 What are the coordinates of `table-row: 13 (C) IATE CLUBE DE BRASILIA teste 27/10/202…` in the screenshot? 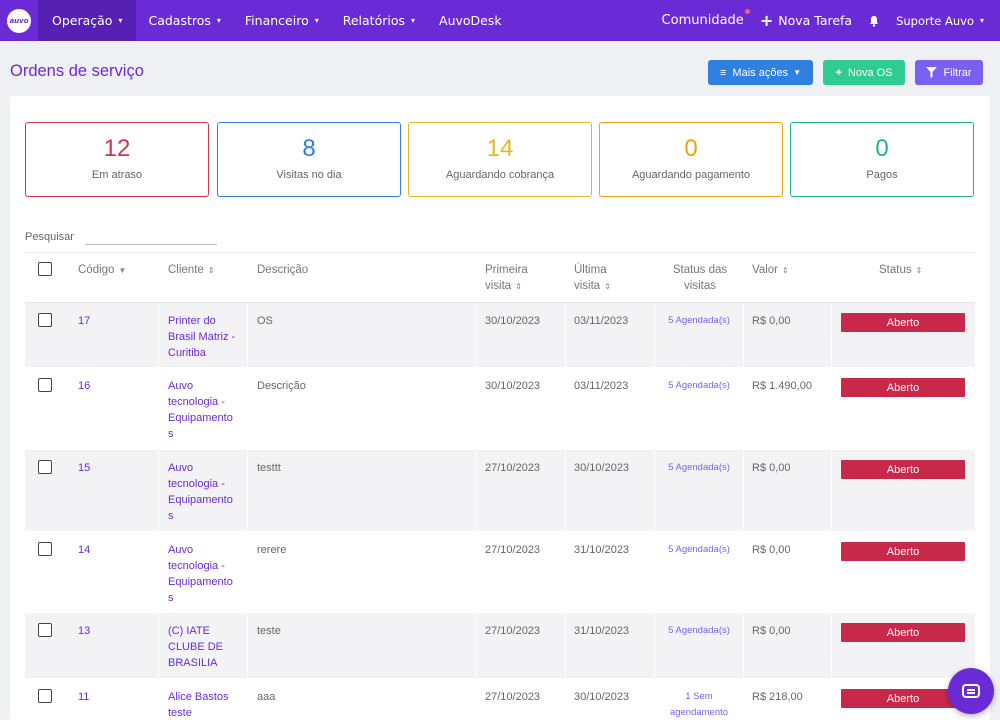 It's located at (500, 646).